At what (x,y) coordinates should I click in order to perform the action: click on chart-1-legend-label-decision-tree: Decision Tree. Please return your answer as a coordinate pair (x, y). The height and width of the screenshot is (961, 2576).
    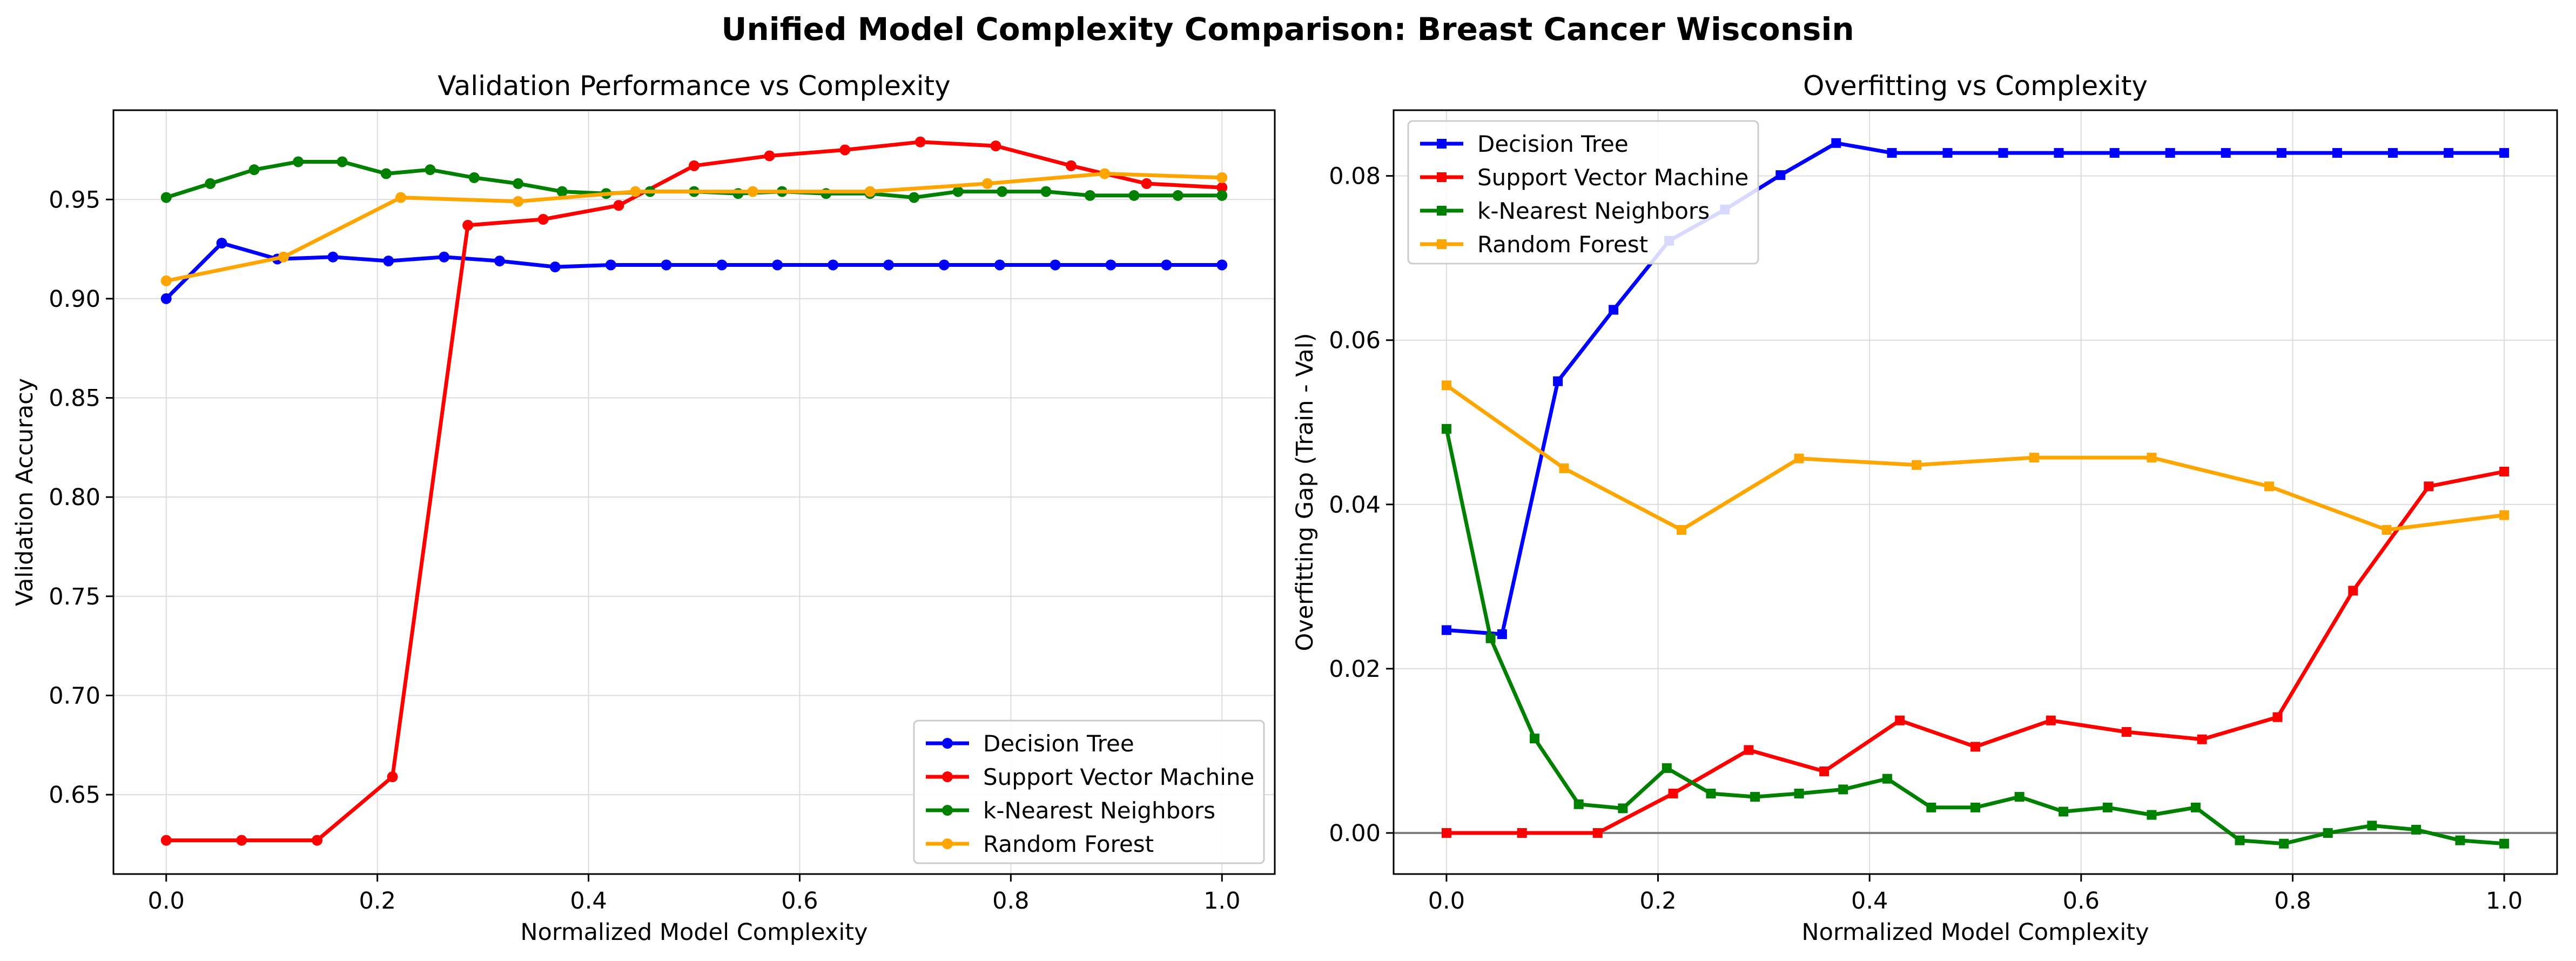
    Looking at the image, I should click on (1058, 743).